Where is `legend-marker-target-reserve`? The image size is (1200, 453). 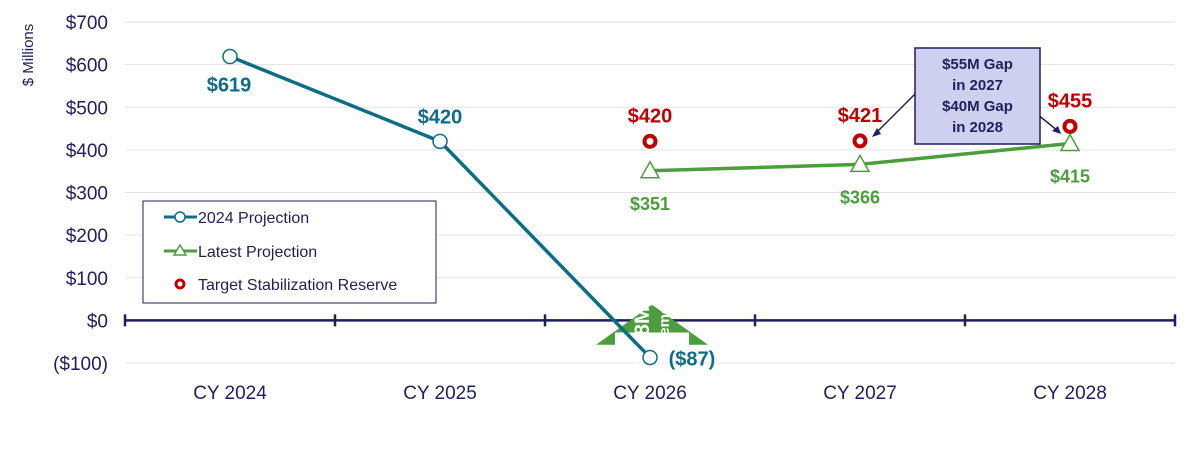
legend-marker-target-reserve is located at coordinates (180, 284).